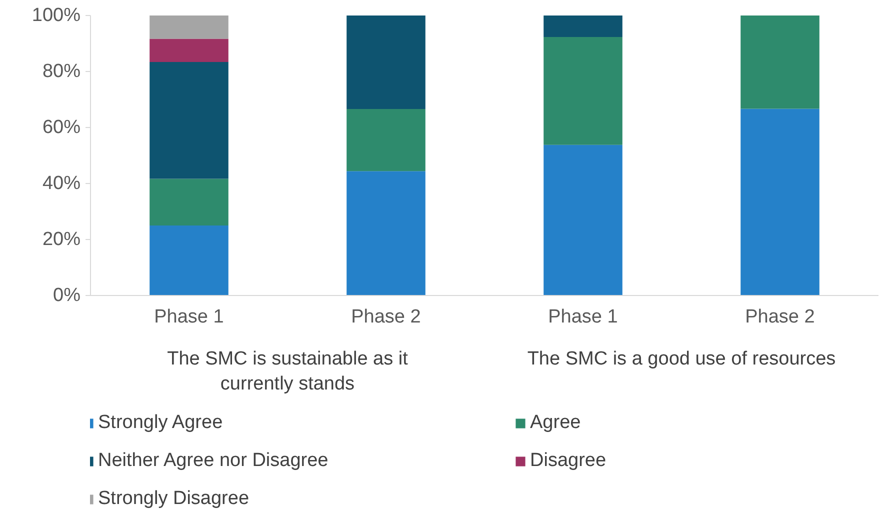 The height and width of the screenshot is (525, 885). What do you see at coordinates (61, 183) in the screenshot?
I see `y-tick-label: 40%` at bounding box center [61, 183].